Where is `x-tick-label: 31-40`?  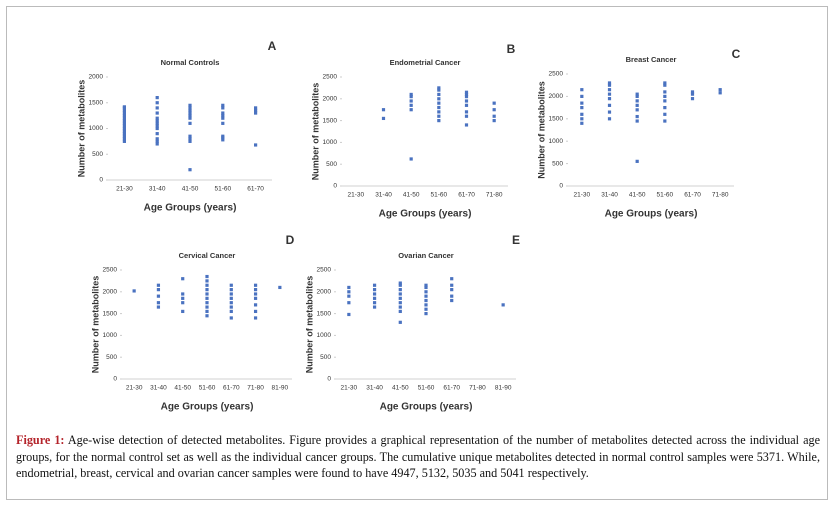 x-tick-label: 31-40 is located at coordinates (383, 195).